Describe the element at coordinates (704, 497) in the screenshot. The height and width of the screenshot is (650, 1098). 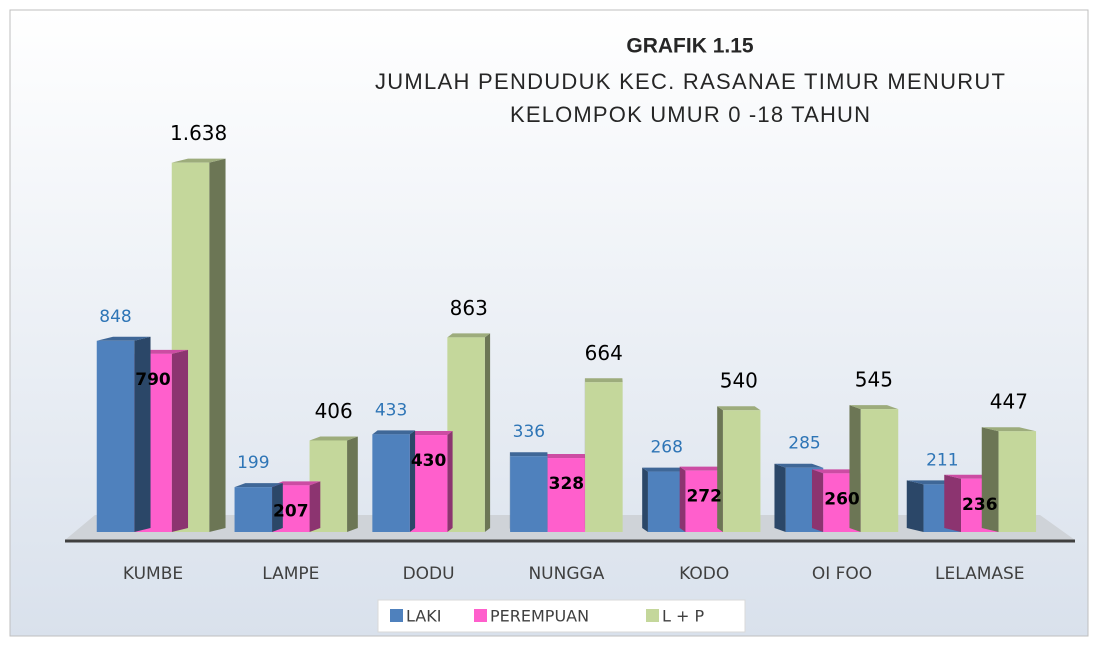
I see `value-label: 272` at that location.